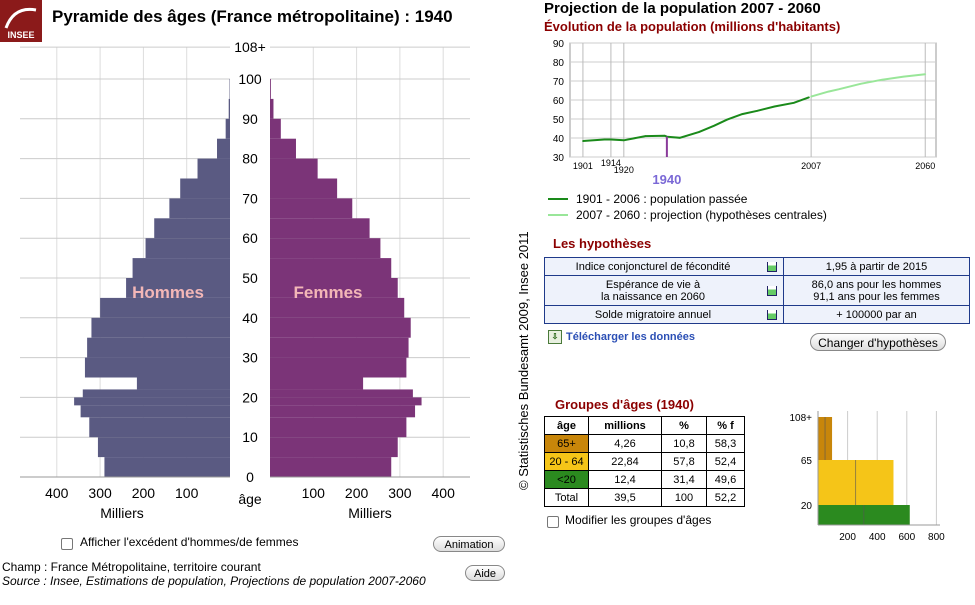  What do you see at coordinates (250, 79) in the screenshot?
I see `age-tick-label: 100` at bounding box center [250, 79].